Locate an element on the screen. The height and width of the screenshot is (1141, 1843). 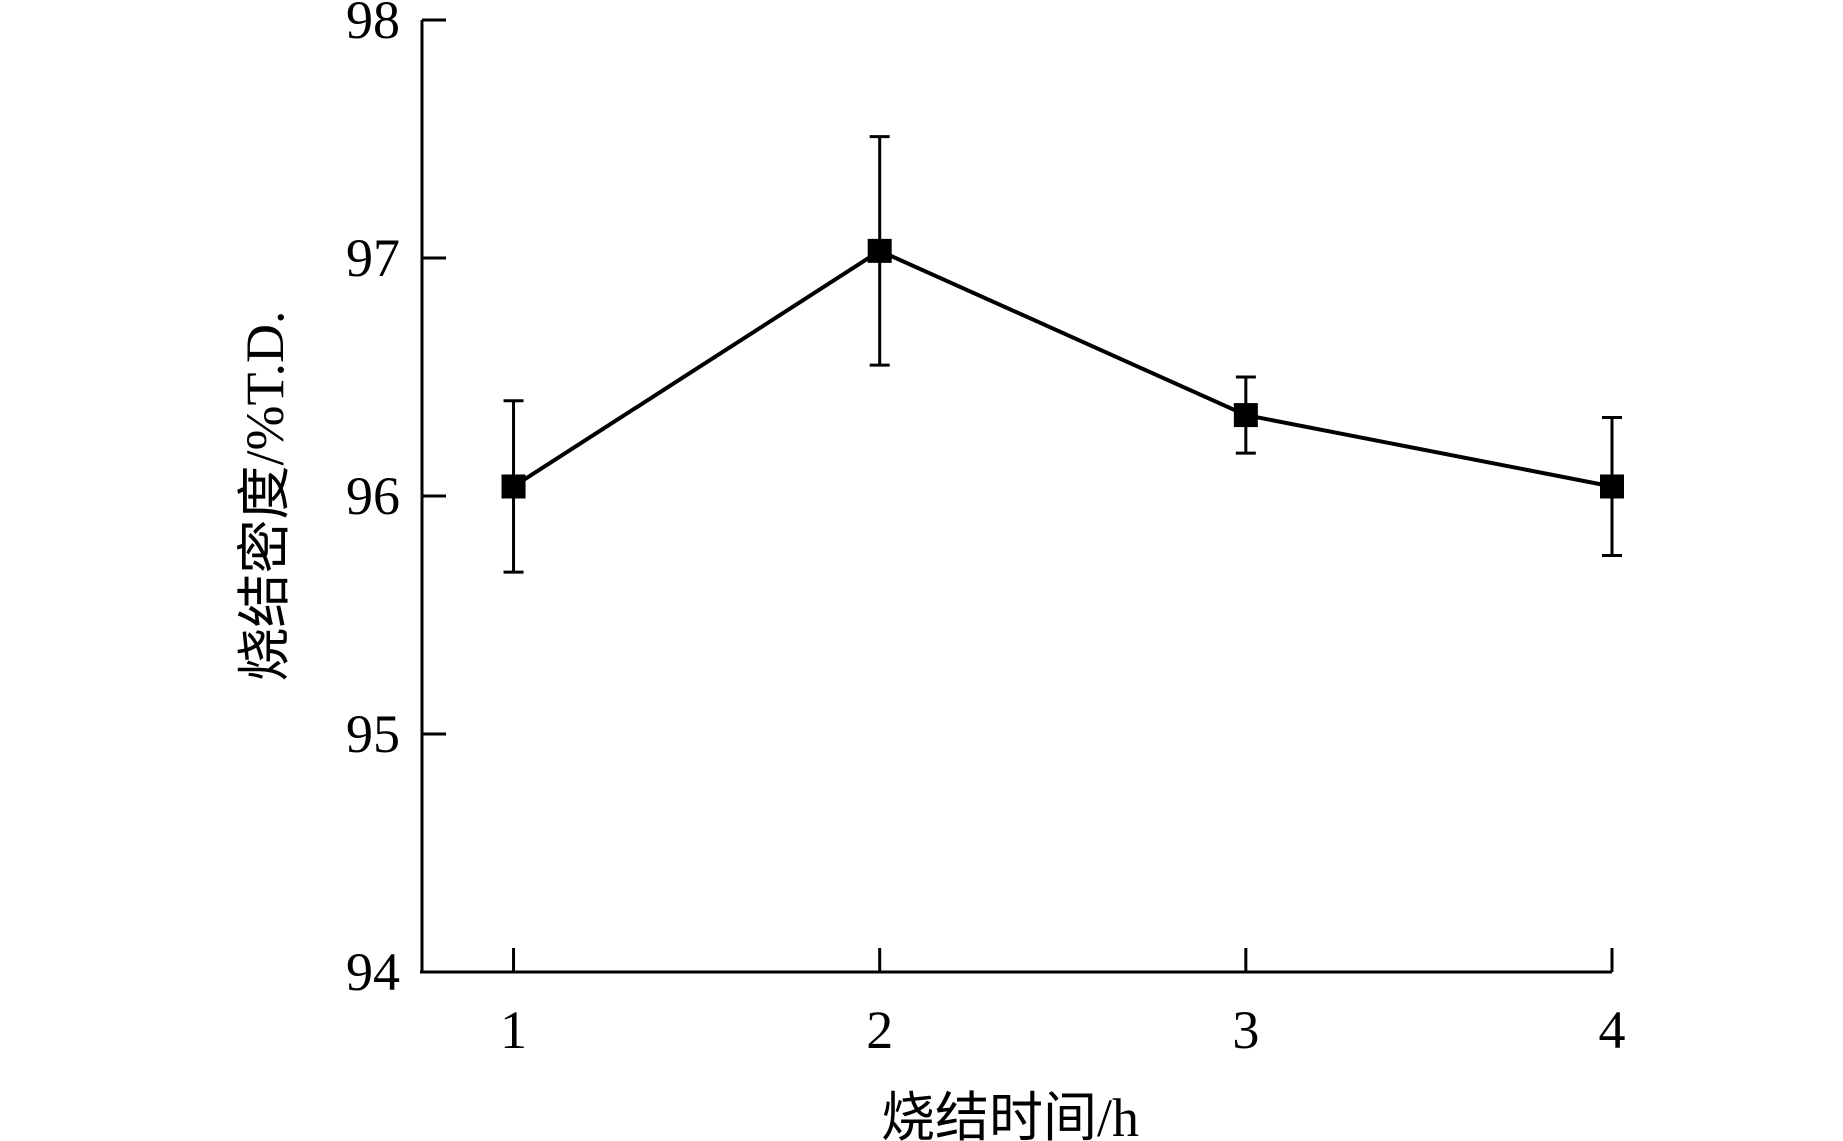
y-tick-label: 96 is located at coordinates (373, 496).